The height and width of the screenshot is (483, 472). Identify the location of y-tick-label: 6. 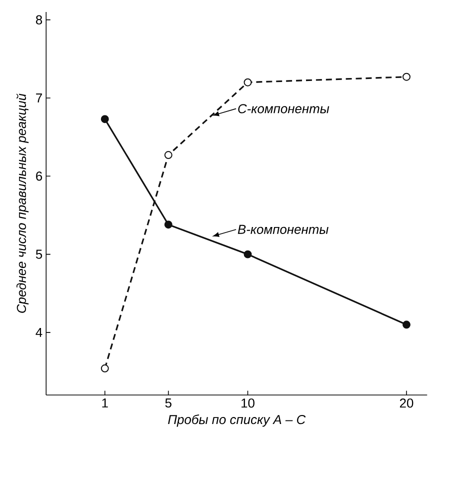
(39, 176).